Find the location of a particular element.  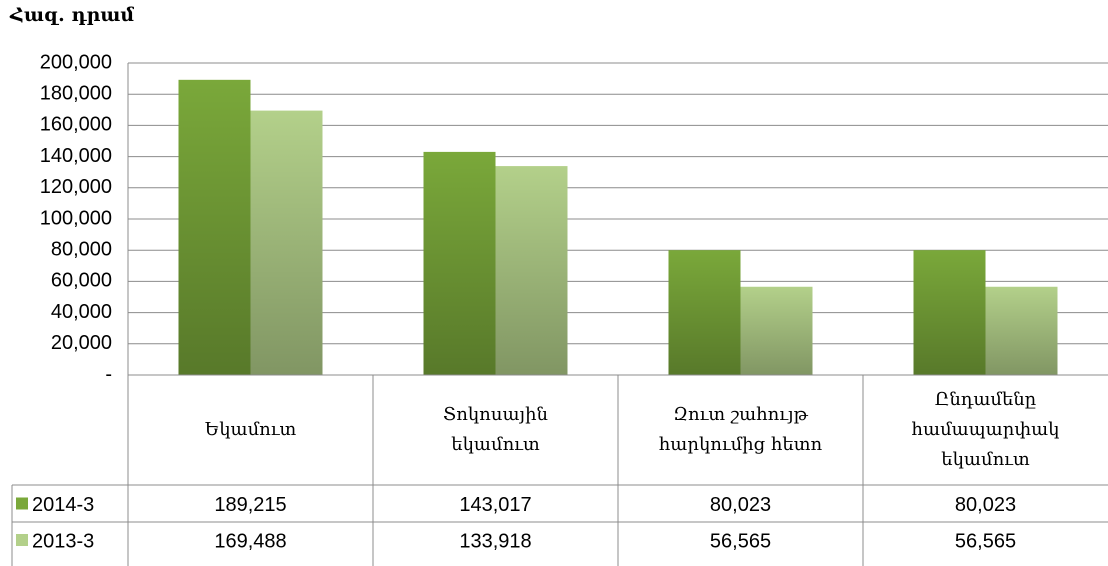

table-value: 133,918 is located at coordinates (495, 541).